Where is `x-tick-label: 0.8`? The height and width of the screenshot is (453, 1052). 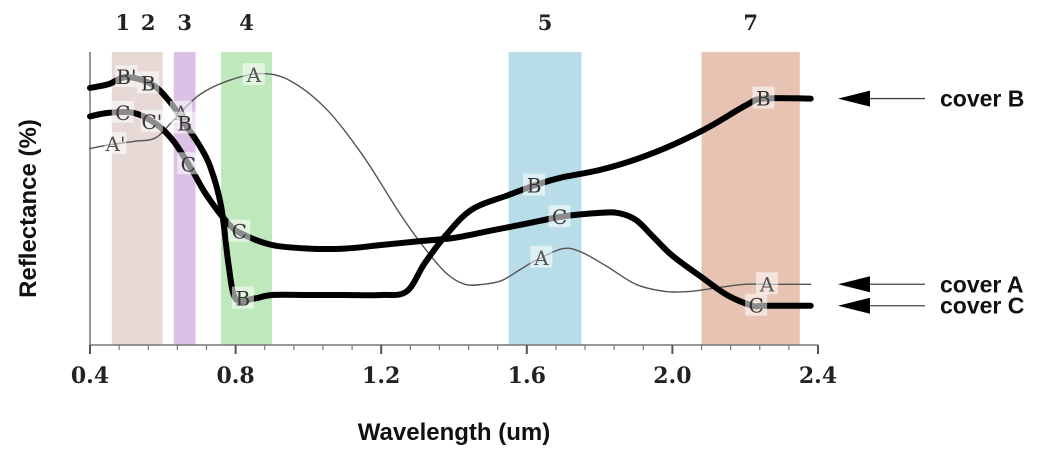
x-tick-label: 0.8 is located at coordinates (235, 376).